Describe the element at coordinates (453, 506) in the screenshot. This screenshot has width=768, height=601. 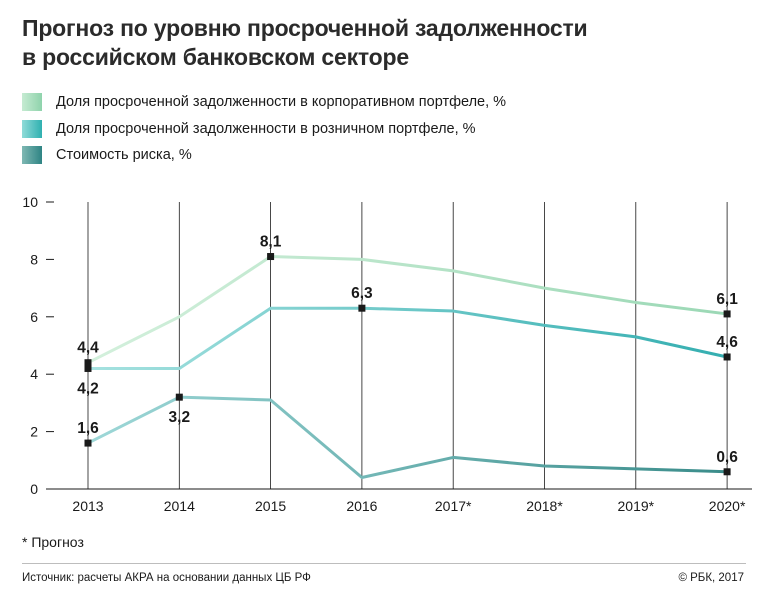
I see `x-tick-label-4: 2017*` at that location.